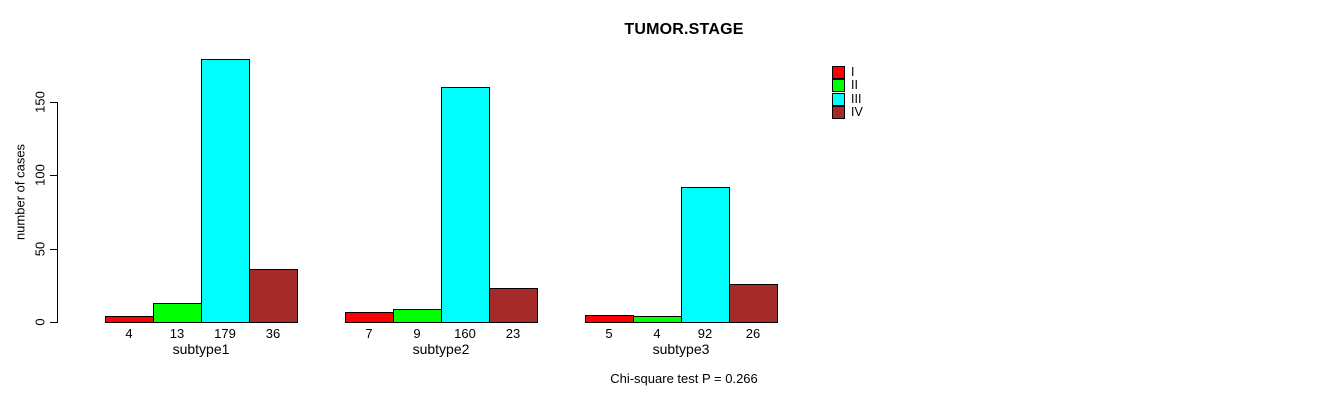 The width and height of the screenshot is (1340, 400). What do you see at coordinates (681, 349) in the screenshot?
I see `category-label: subtype3` at bounding box center [681, 349].